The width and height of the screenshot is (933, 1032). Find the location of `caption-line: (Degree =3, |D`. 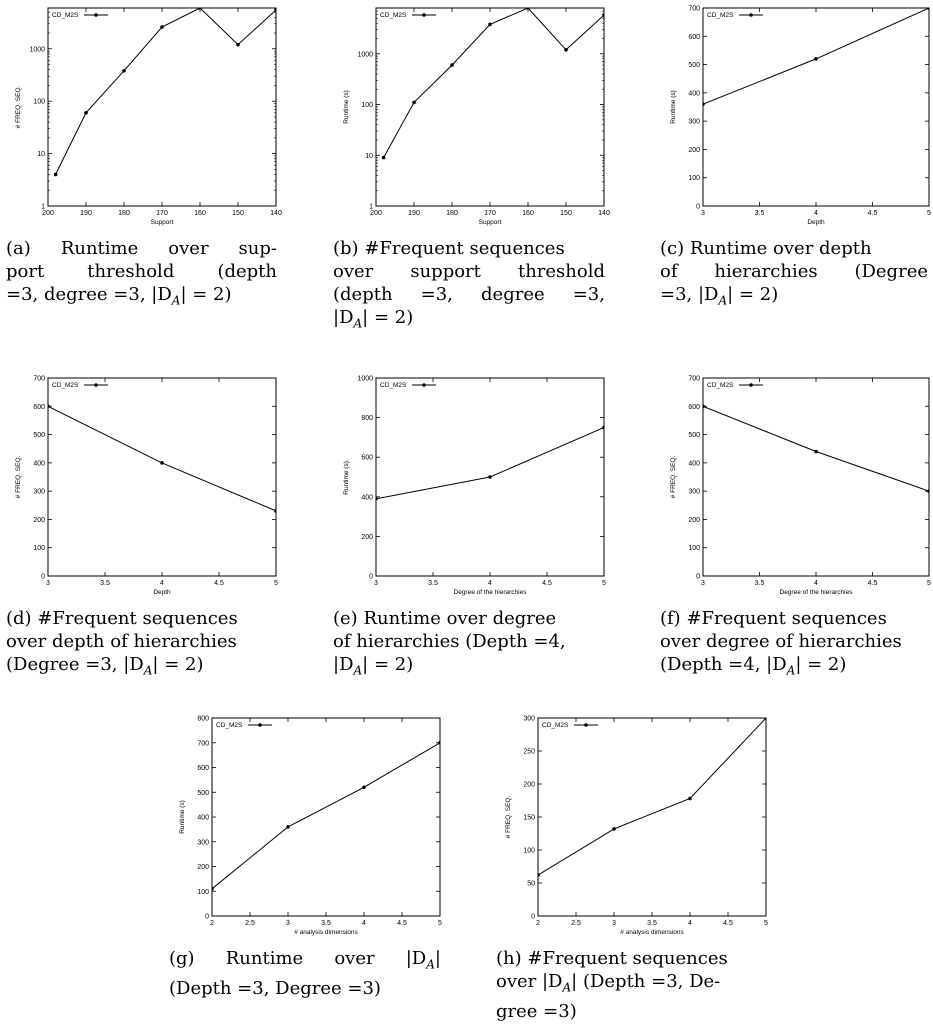

caption-line: (Degree =3, |D is located at coordinates (75, 664).